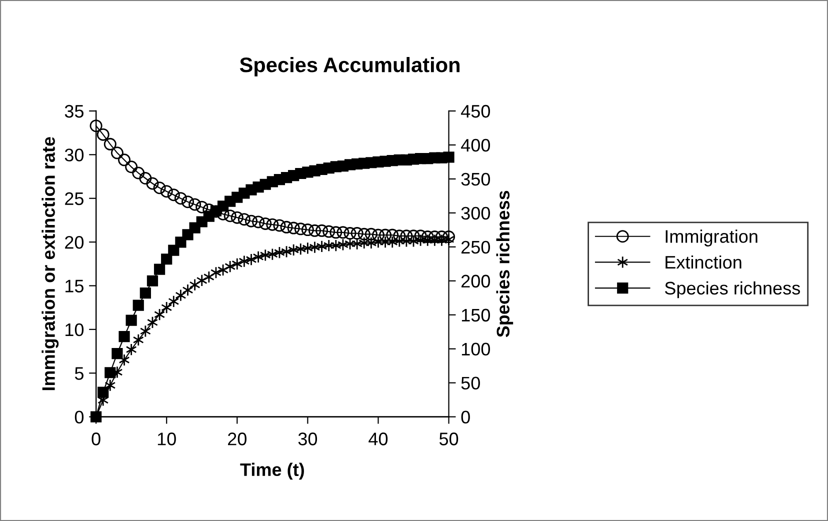 The height and width of the screenshot is (521, 828). Describe the element at coordinates (475, 111) in the screenshot. I see `y2-tick-label: 450` at that location.